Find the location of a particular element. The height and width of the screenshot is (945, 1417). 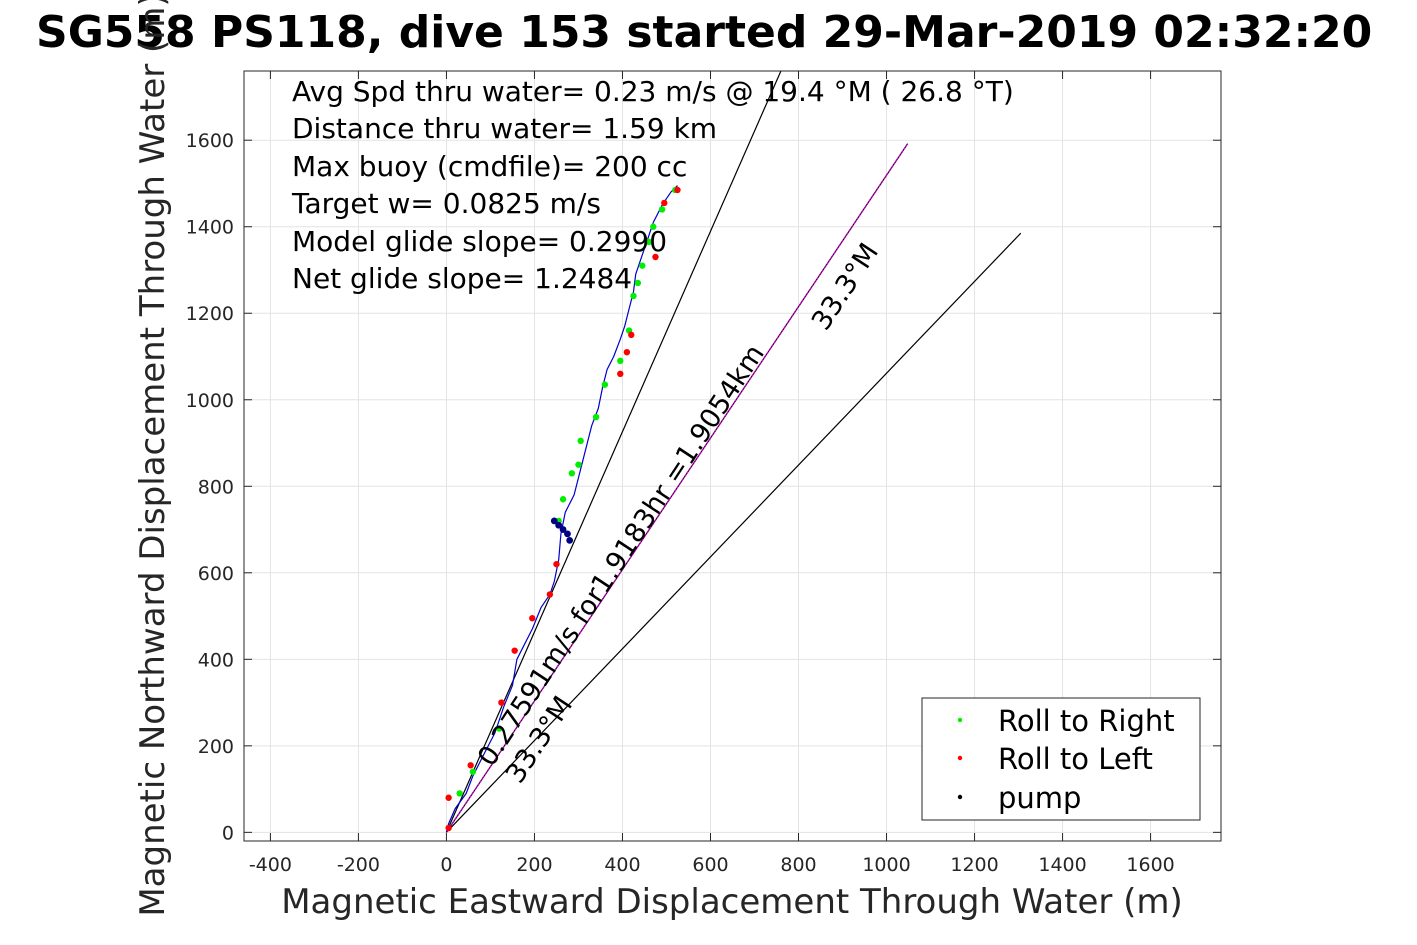

y-tick-label: 200 is located at coordinates (216, 747).